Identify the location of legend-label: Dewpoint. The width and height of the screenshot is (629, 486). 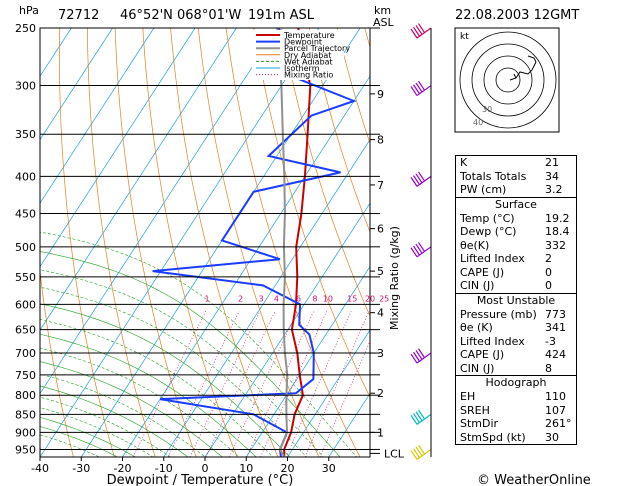
(303, 42).